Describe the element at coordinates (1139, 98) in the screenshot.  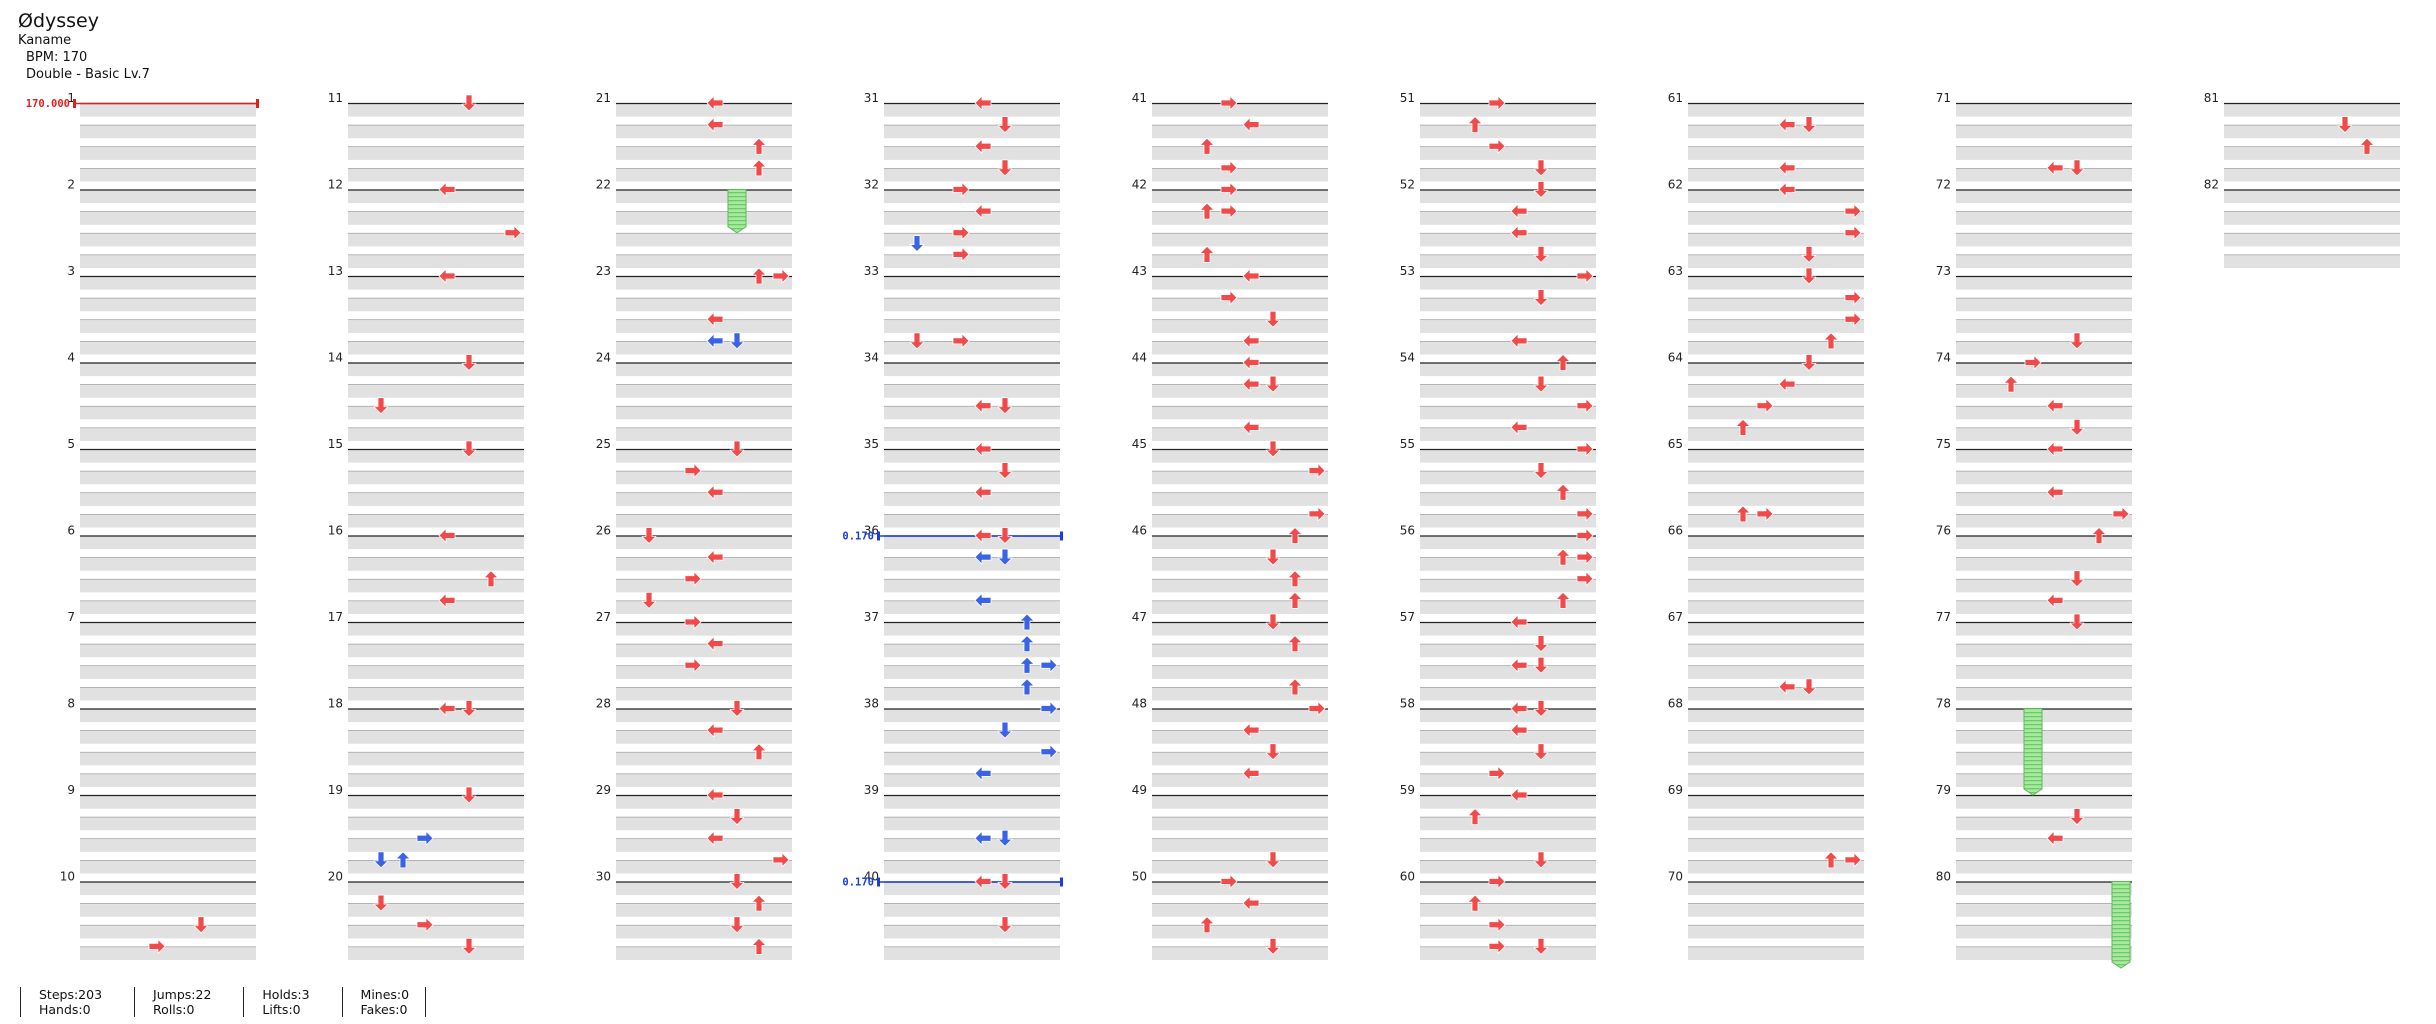
I see `measure-number: 41` at that location.